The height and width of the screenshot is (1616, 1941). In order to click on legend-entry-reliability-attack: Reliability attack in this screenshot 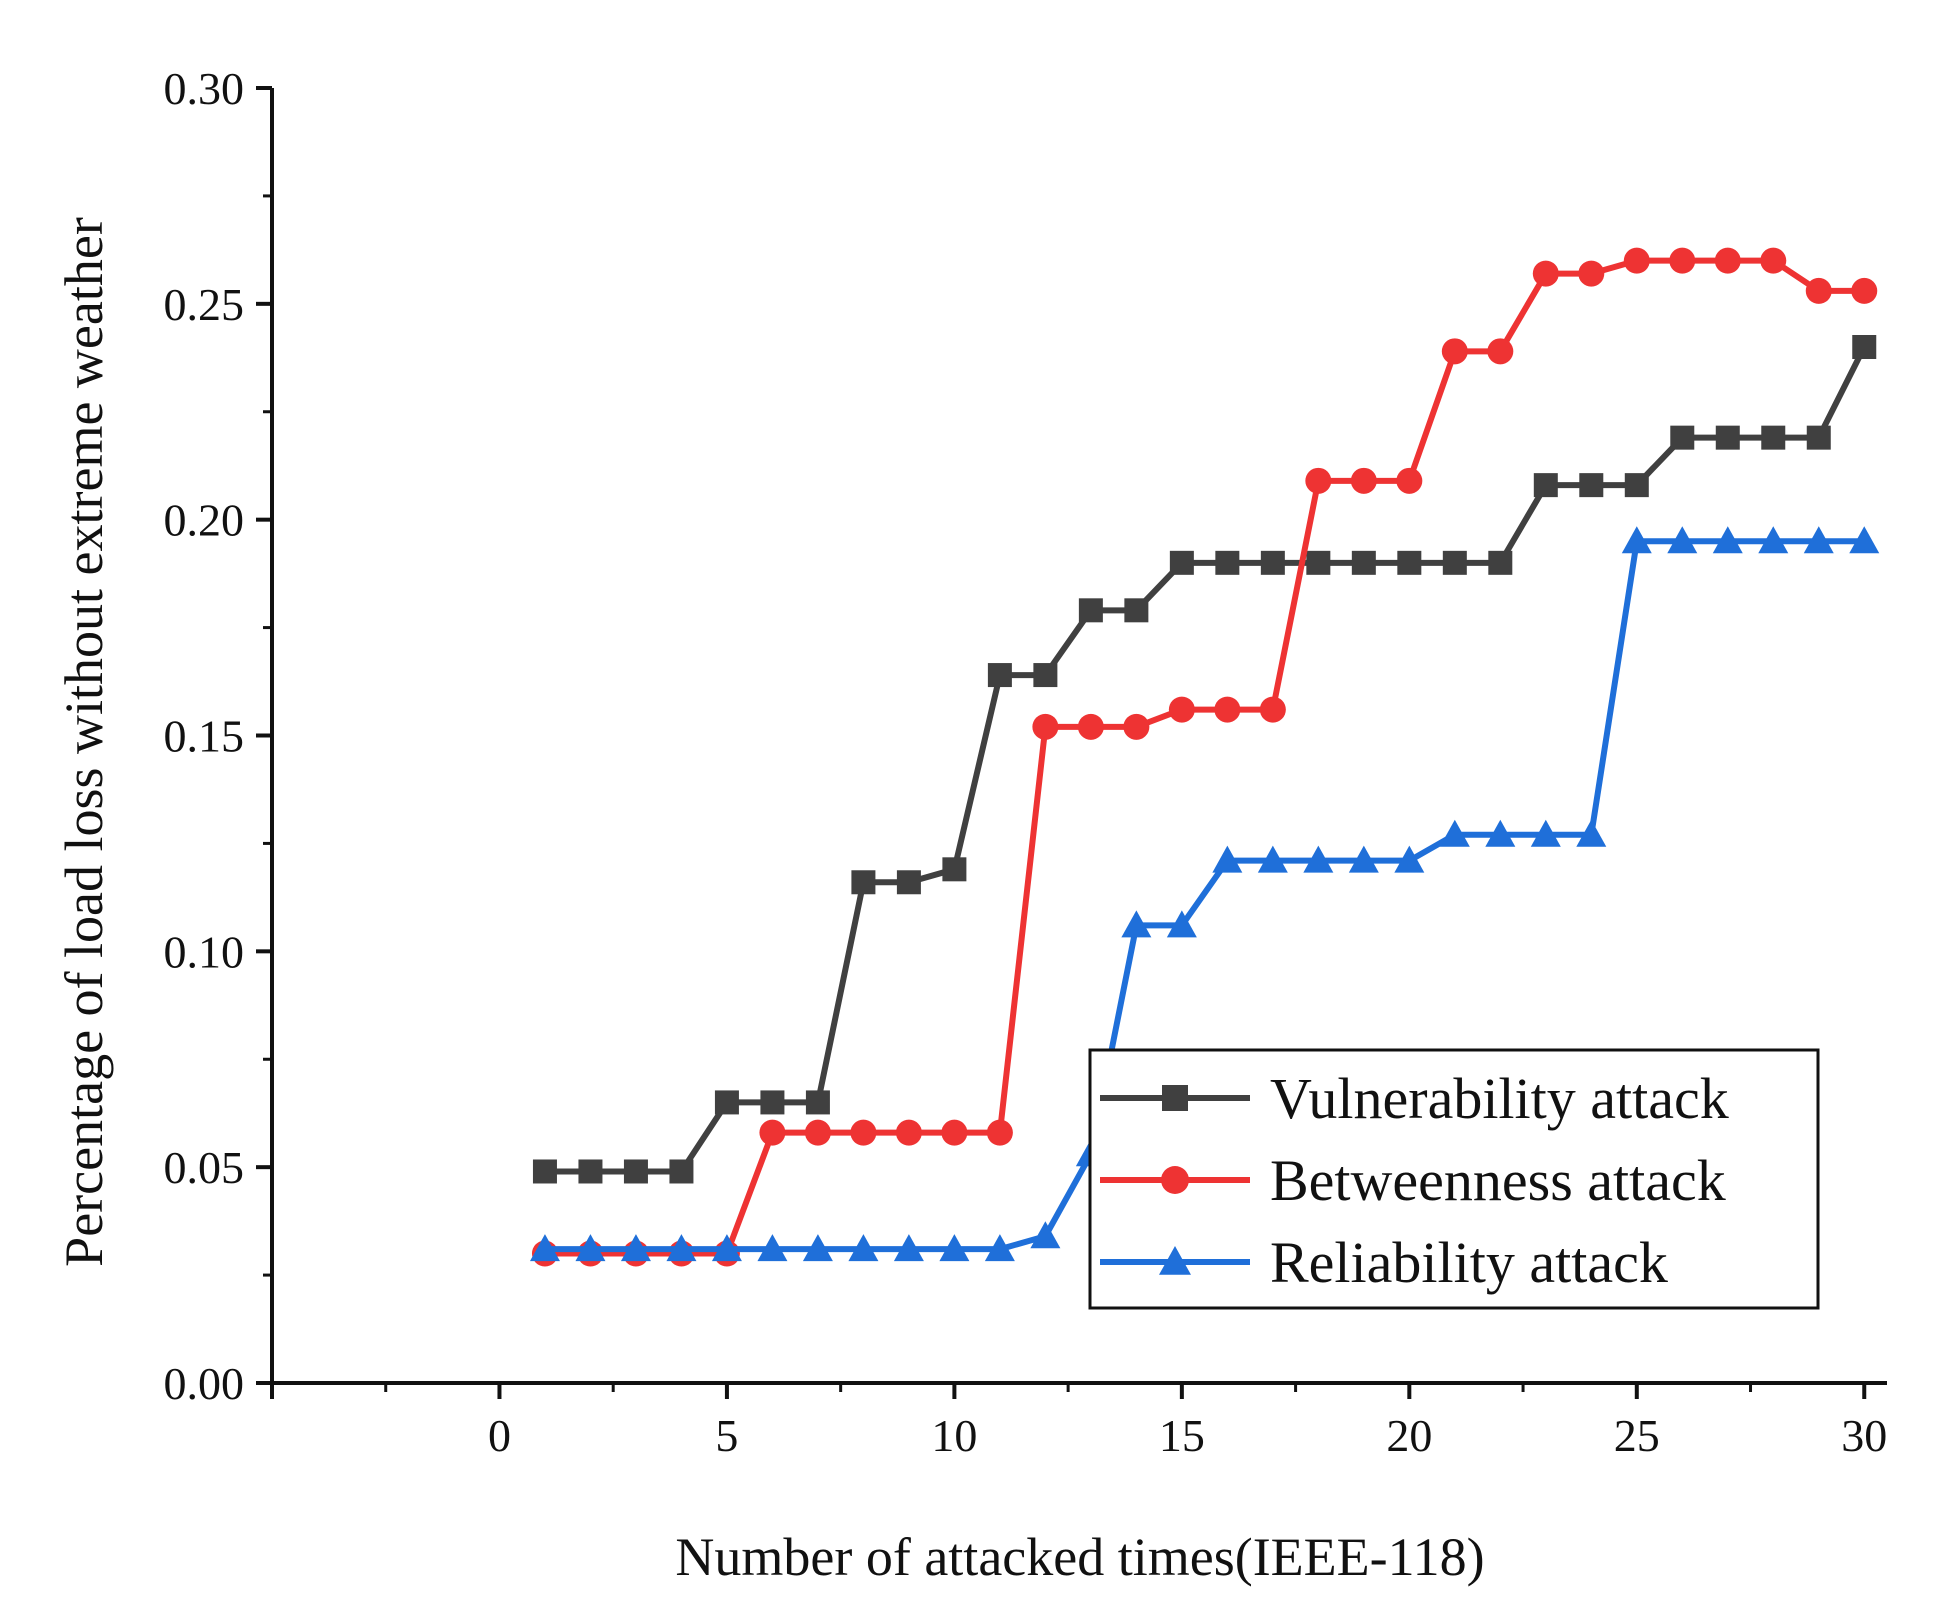, I will do `click(1384, 1262)`.